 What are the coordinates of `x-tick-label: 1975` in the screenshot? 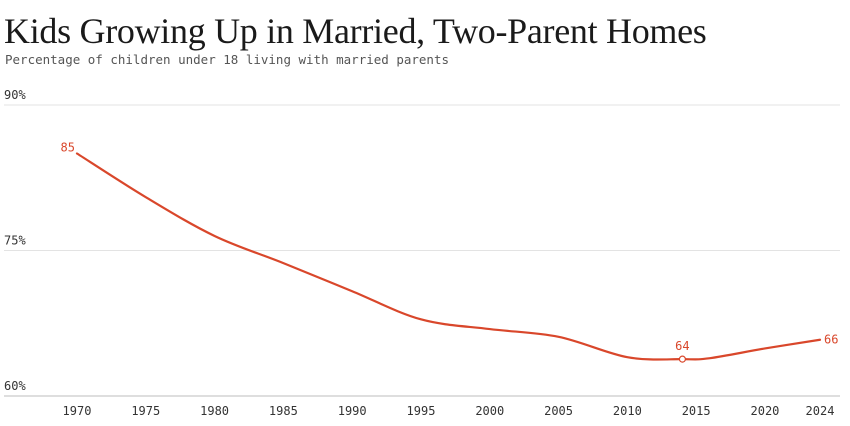 It's located at (145, 411).